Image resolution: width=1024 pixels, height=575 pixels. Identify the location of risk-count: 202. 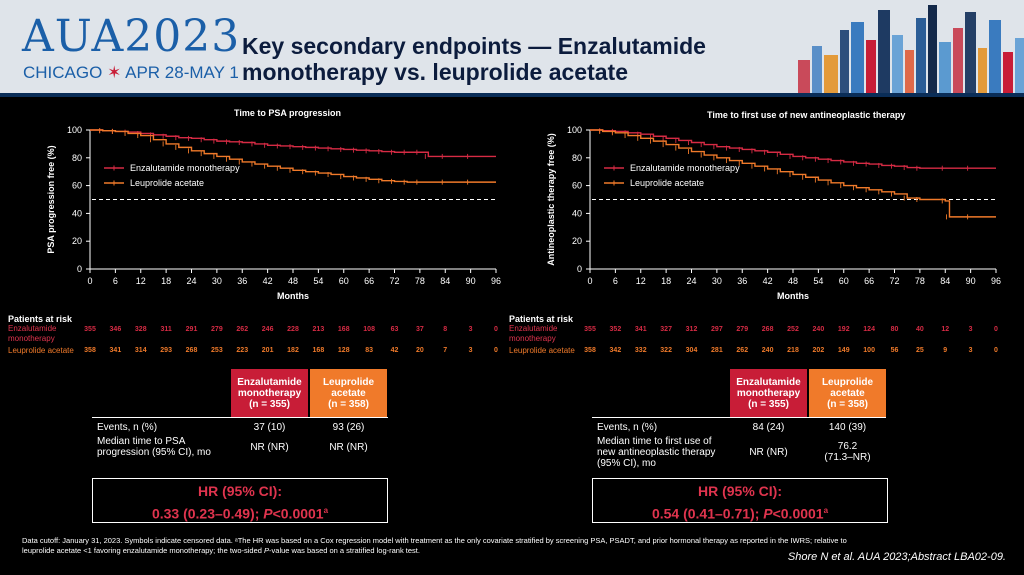
(818, 350).